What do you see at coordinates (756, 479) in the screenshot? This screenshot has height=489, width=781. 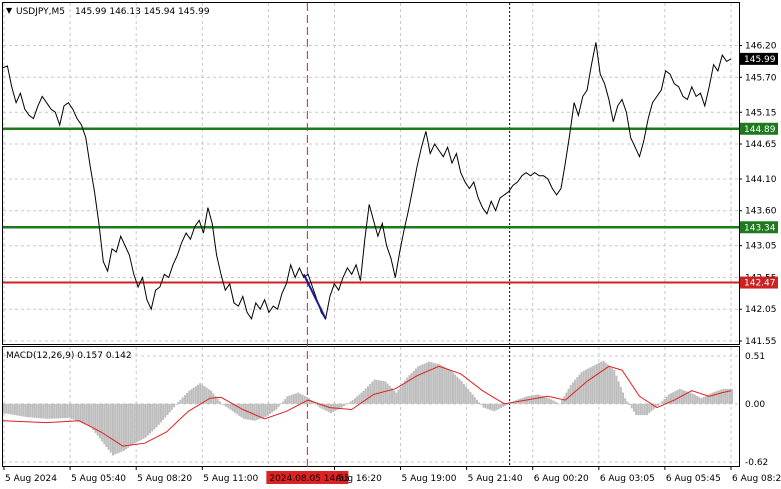 I see `time-tick-label: 6 Aug 08:25` at bounding box center [756, 479].